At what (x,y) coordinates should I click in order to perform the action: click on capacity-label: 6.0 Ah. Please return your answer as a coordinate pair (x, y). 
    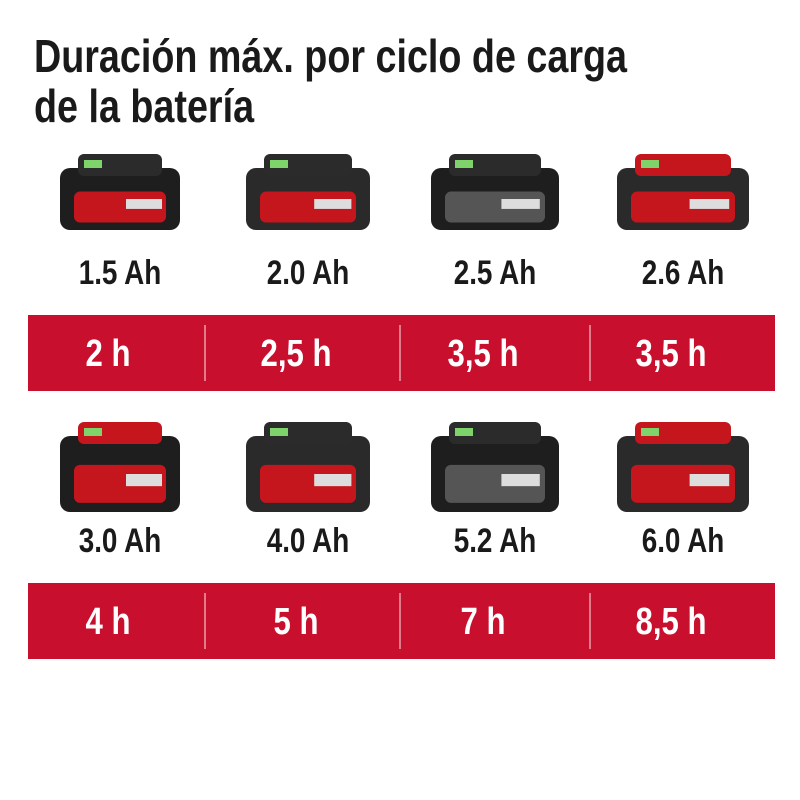
    Looking at the image, I should click on (683, 540).